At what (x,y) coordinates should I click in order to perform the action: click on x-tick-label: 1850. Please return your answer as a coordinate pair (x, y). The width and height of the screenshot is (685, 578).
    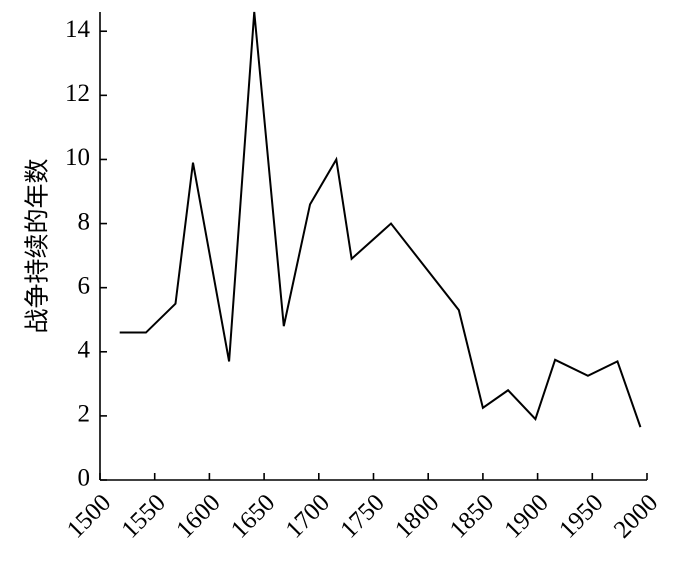
    Looking at the image, I should click on (472, 516).